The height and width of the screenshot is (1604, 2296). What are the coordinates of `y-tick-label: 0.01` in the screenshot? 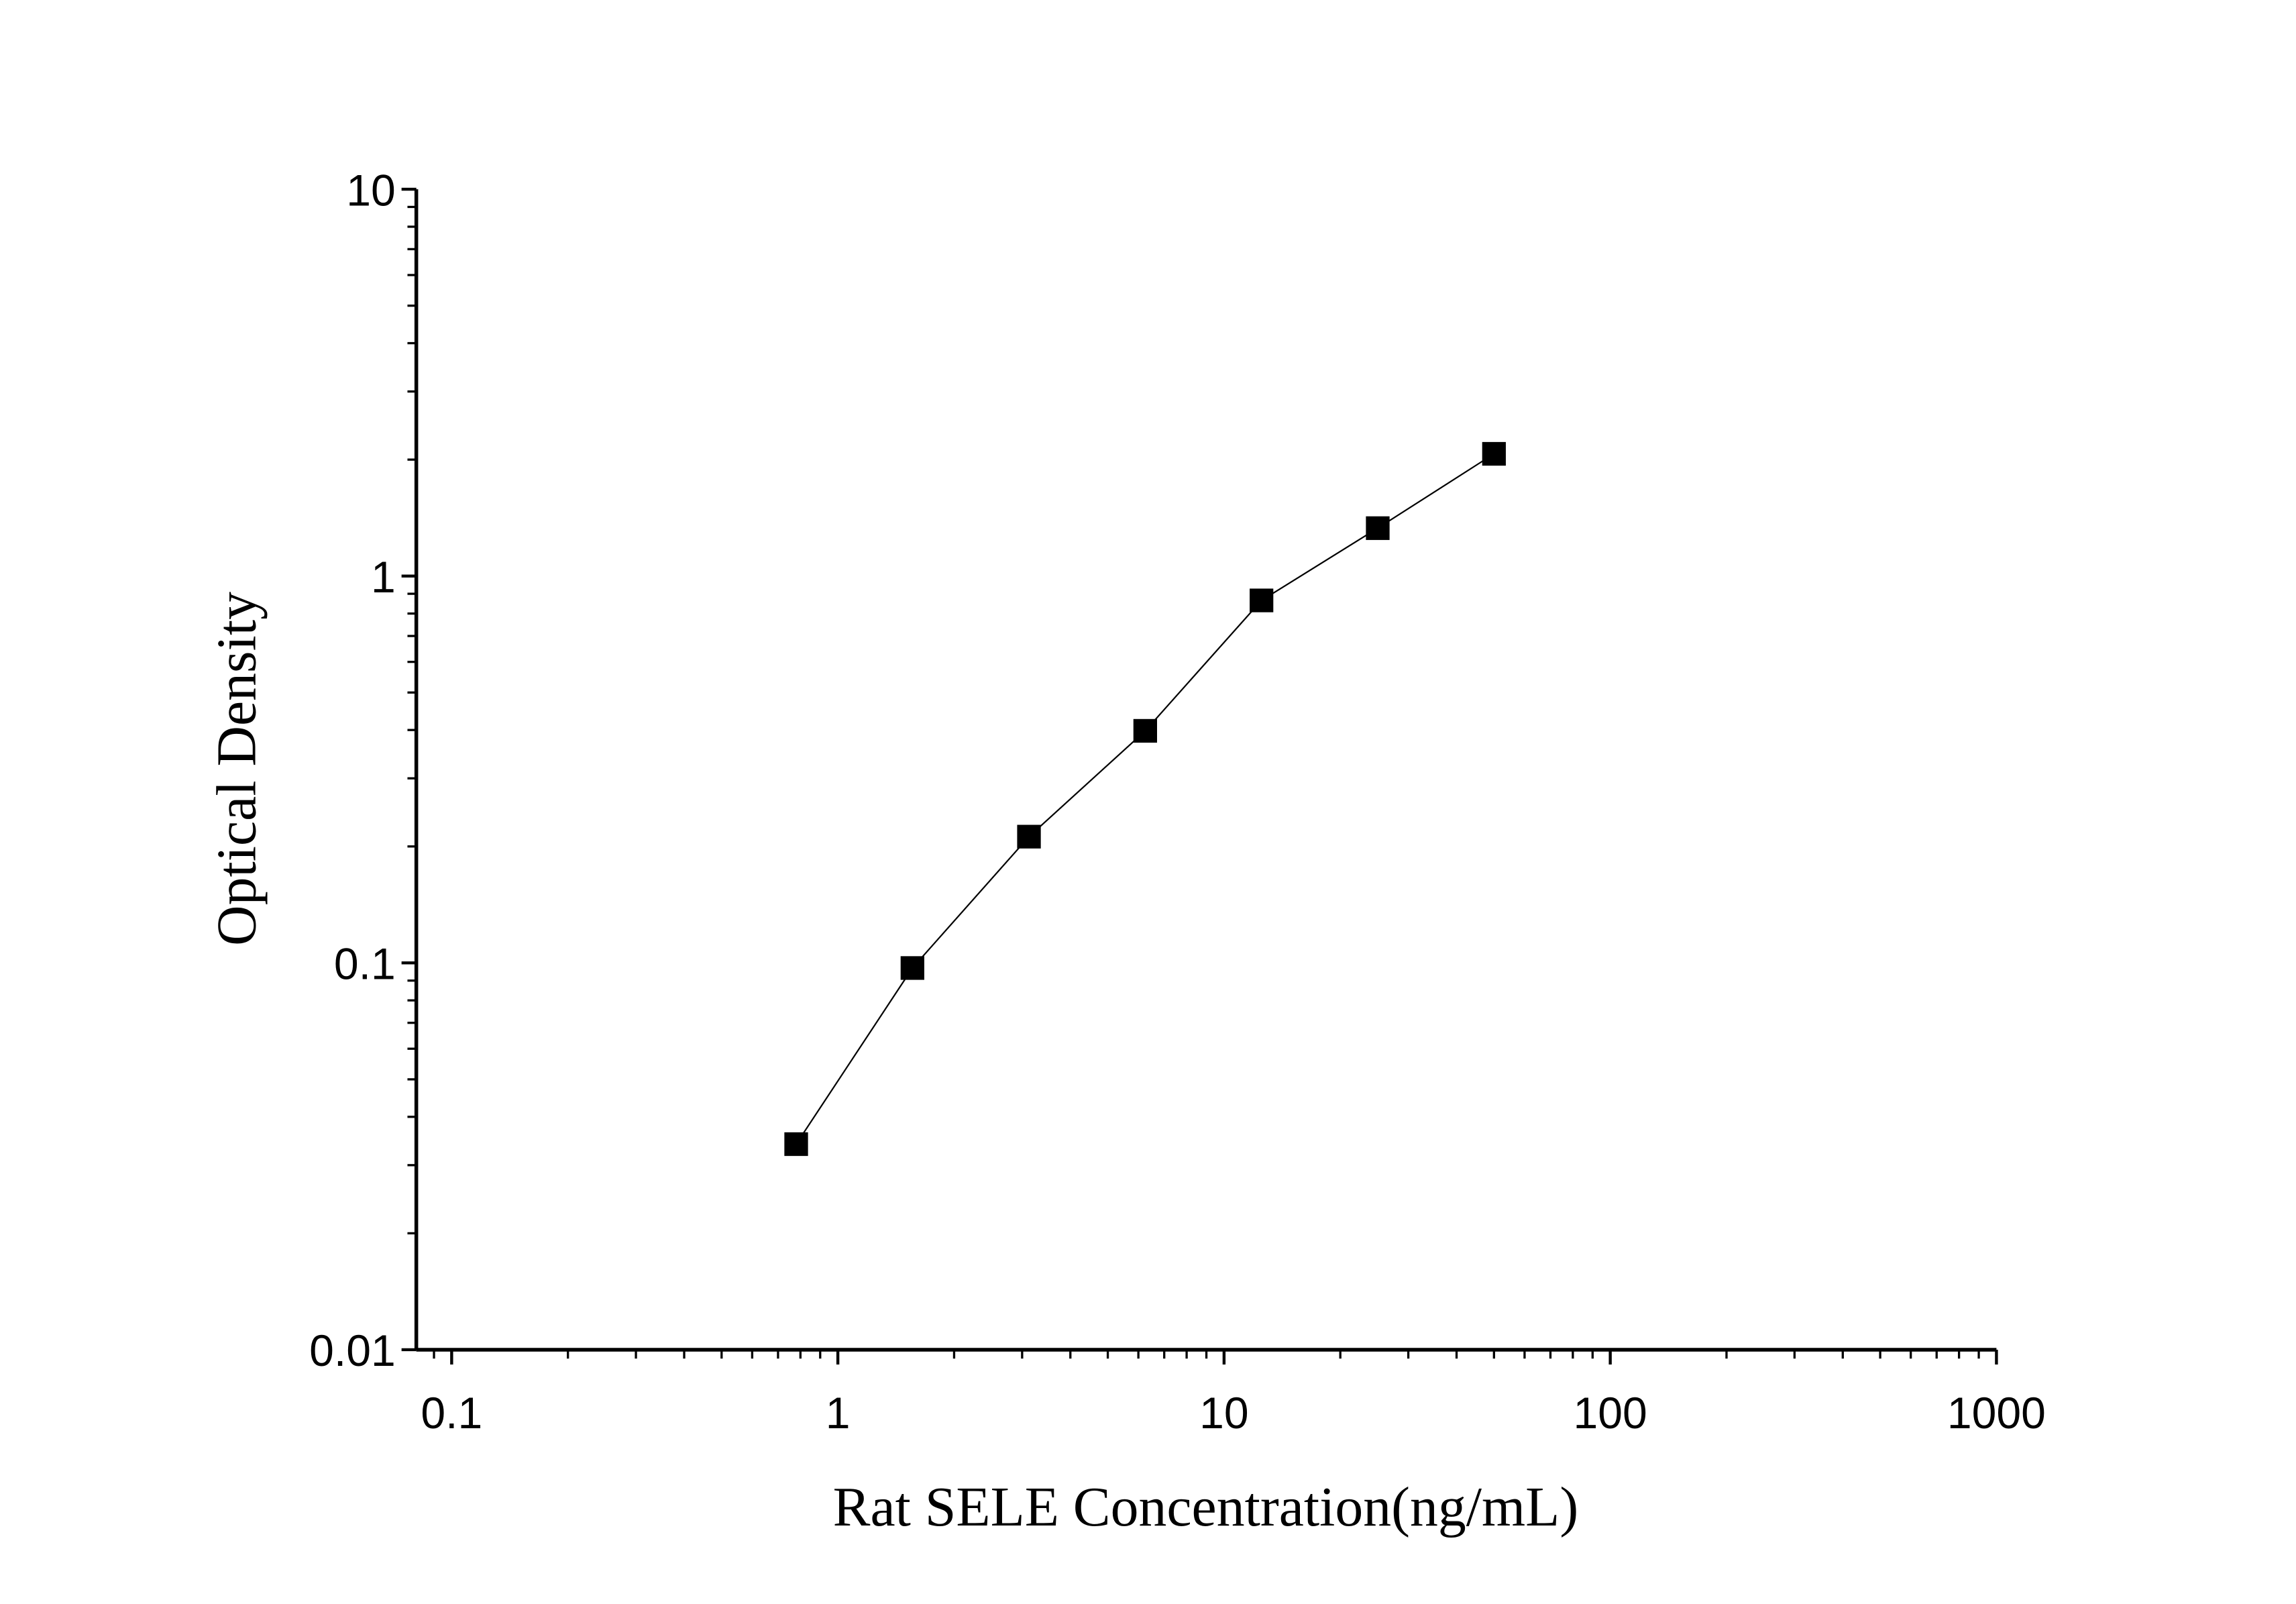 It's located at (352, 1351).